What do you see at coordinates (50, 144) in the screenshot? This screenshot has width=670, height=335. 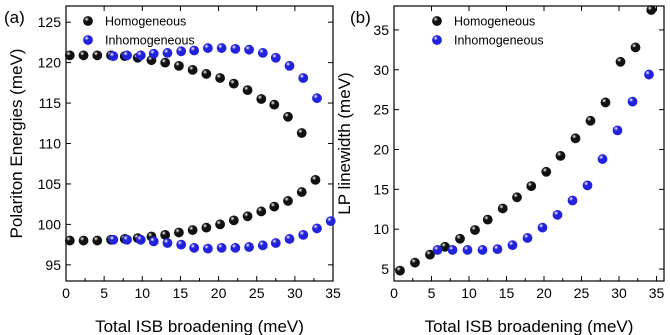 I see `y-tick-label: 110` at bounding box center [50, 144].